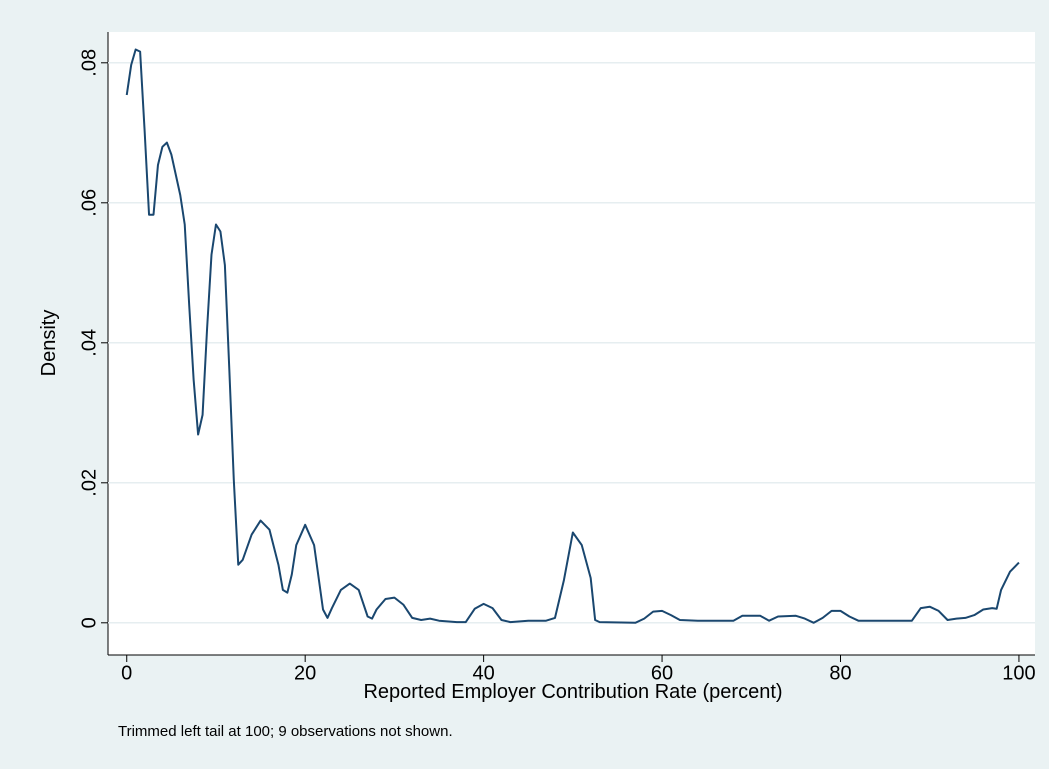 The width and height of the screenshot is (1049, 769). Describe the element at coordinates (305, 673) in the screenshot. I see `x-tick-label: 20` at that location.